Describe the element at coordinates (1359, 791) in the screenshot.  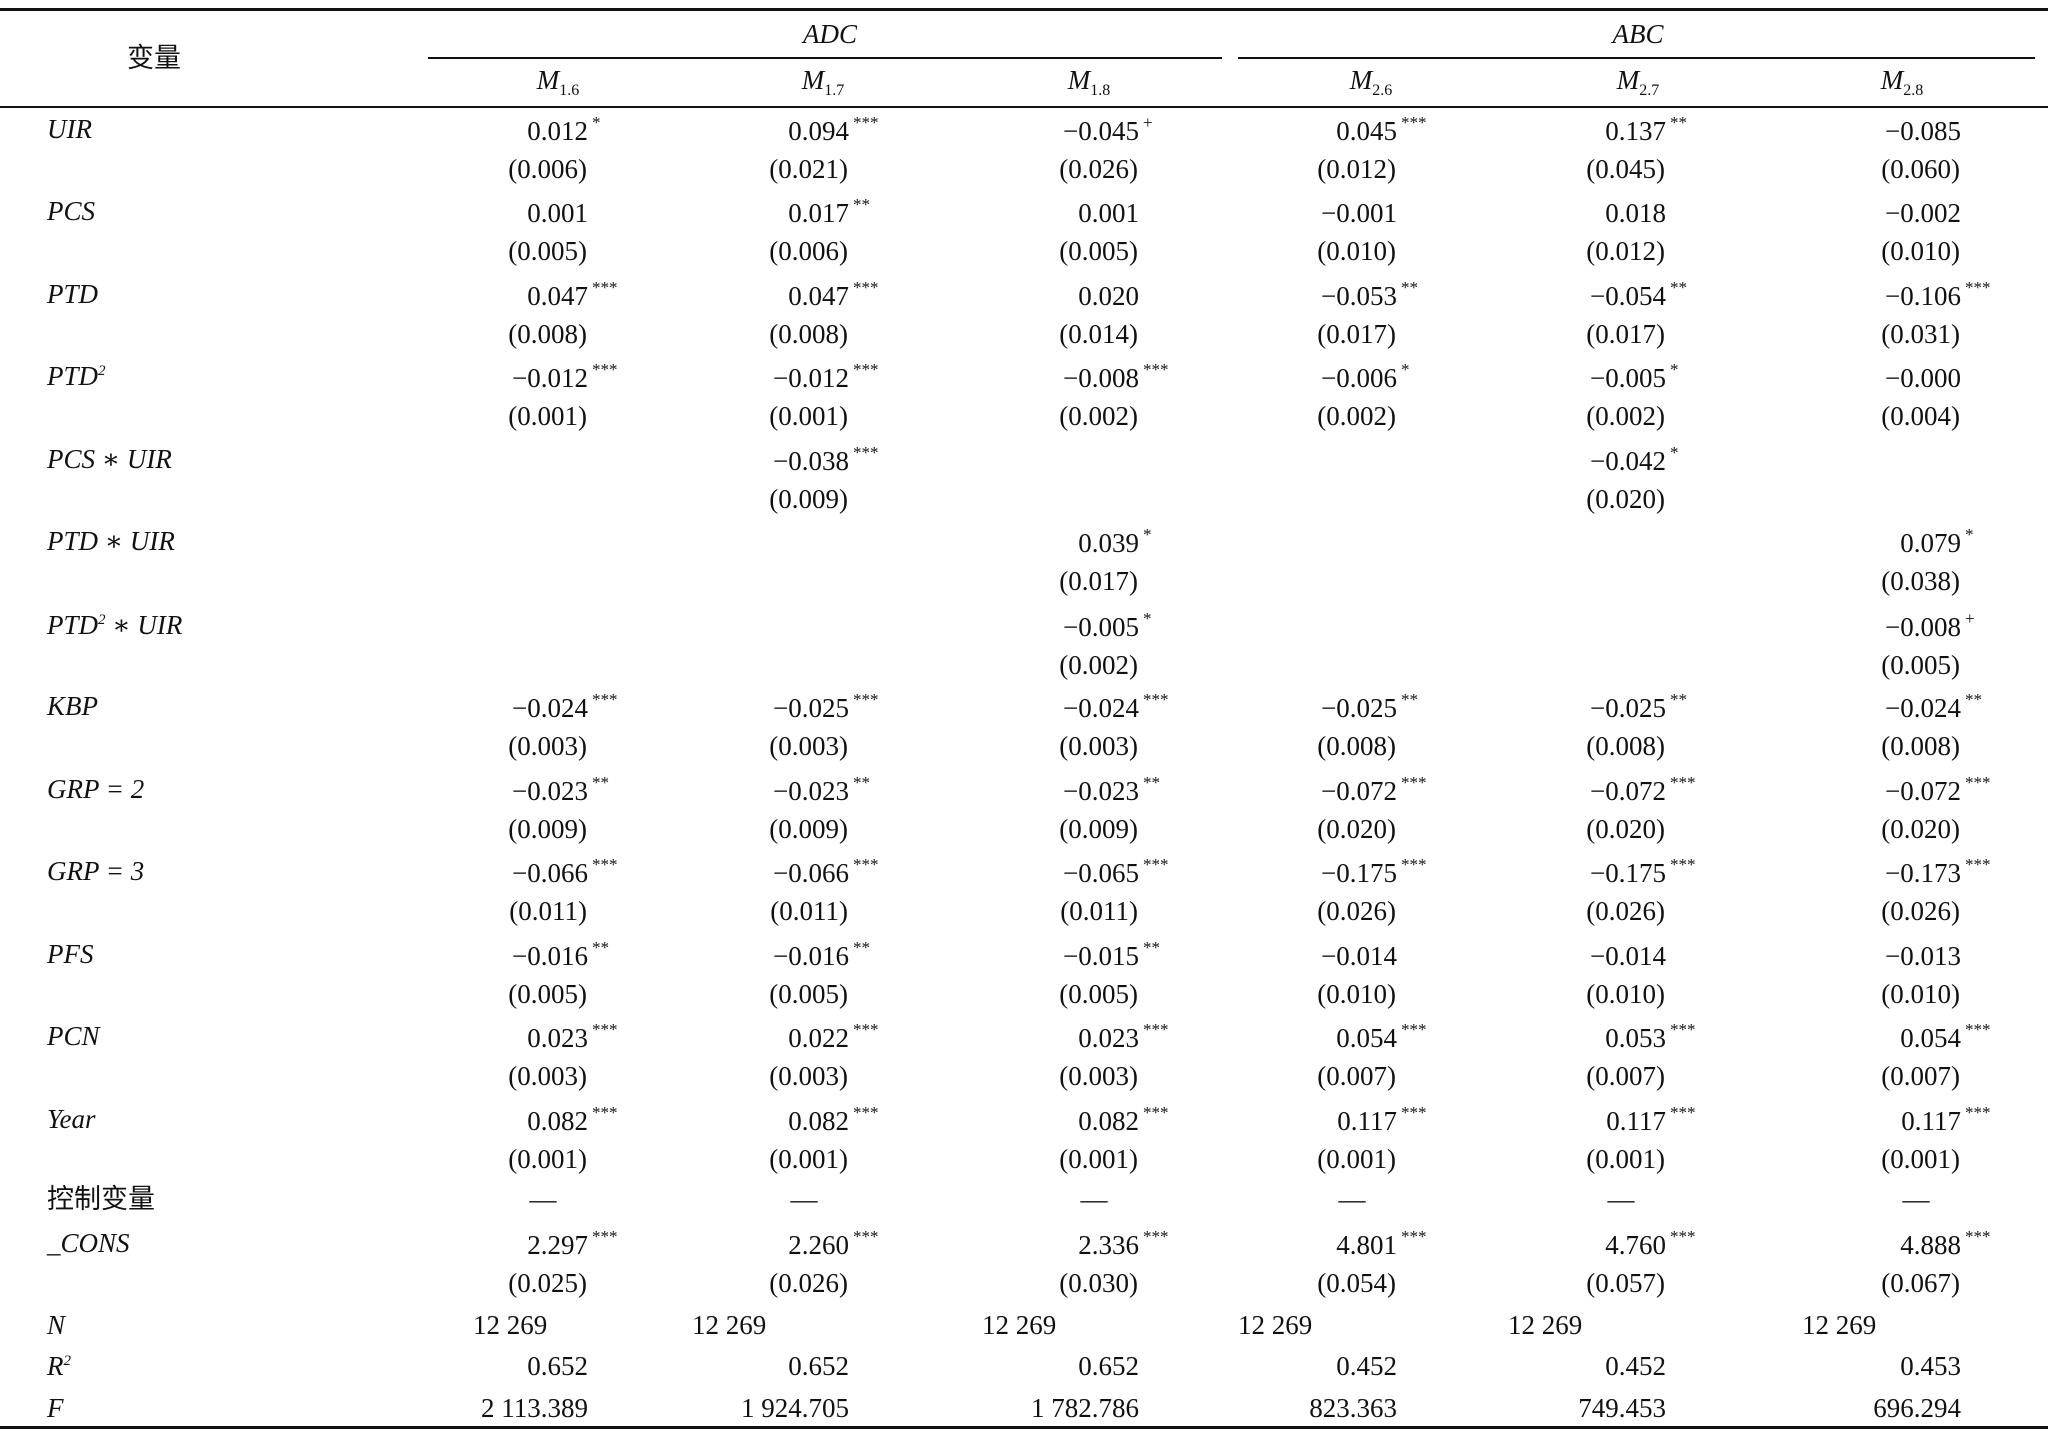
I see `coefficient: −0.072` at that location.